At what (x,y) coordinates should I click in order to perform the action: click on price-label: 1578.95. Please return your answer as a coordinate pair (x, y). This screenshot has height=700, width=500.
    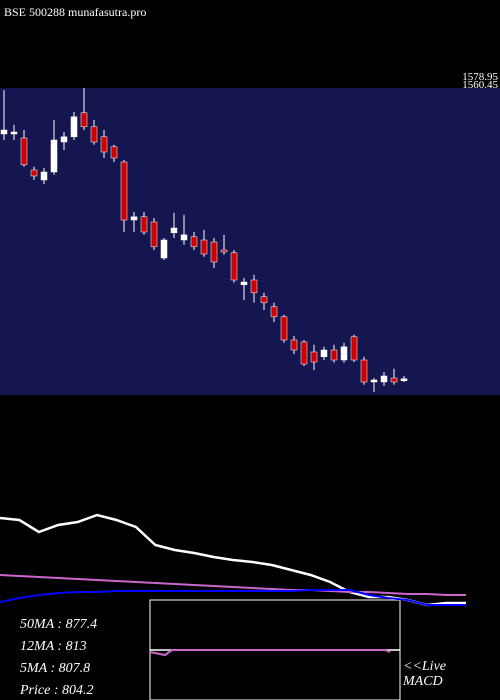
    Looking at the image, I should click on (480, 77).